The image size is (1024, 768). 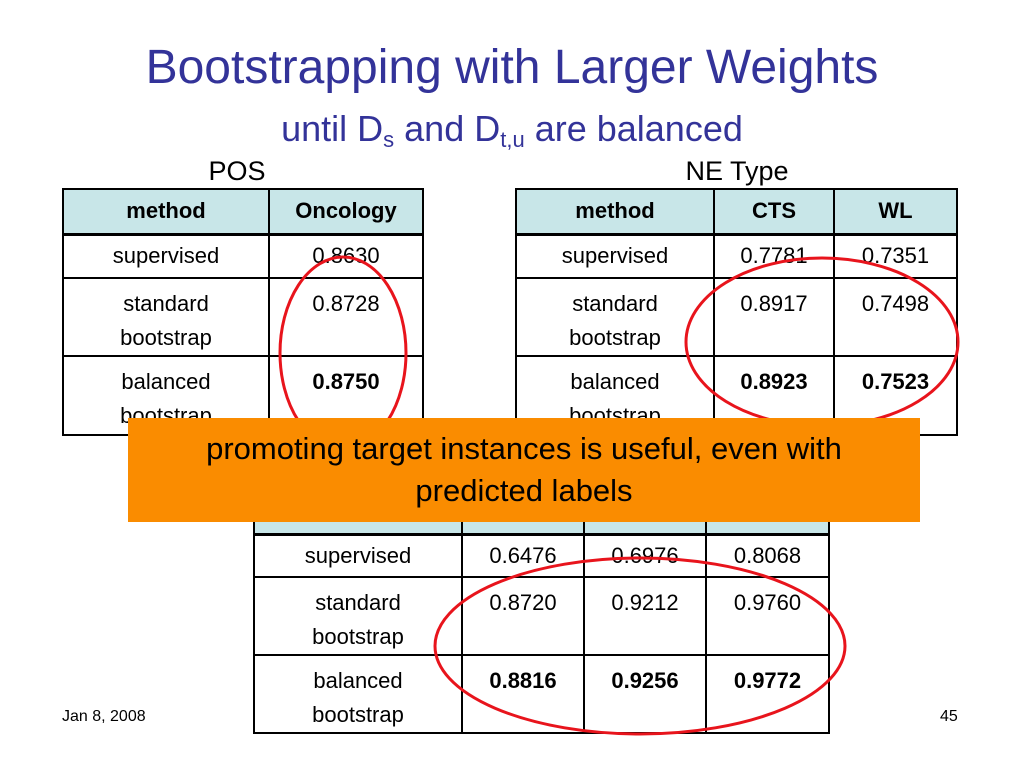 I want to click on table-label: NE Type, so click(x=737, y=171).